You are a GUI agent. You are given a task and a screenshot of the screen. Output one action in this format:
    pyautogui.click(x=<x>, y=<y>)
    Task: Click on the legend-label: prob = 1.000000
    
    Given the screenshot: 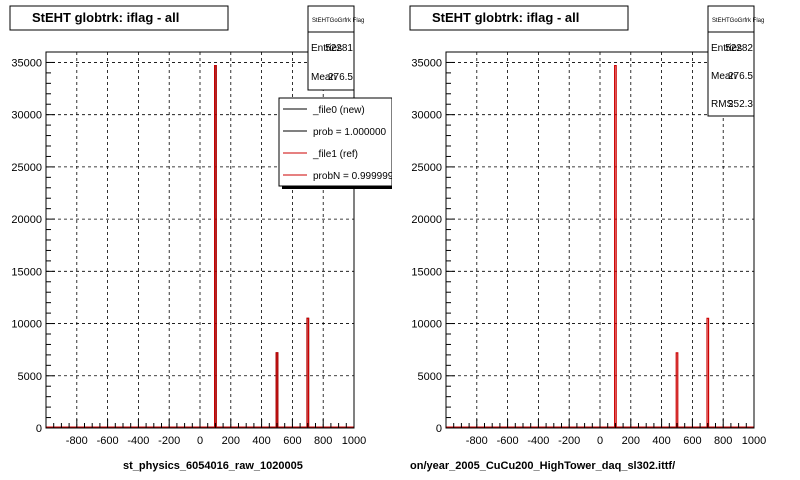 What is the action you would take?
    pyautogui.click(x=350, y=132)
    